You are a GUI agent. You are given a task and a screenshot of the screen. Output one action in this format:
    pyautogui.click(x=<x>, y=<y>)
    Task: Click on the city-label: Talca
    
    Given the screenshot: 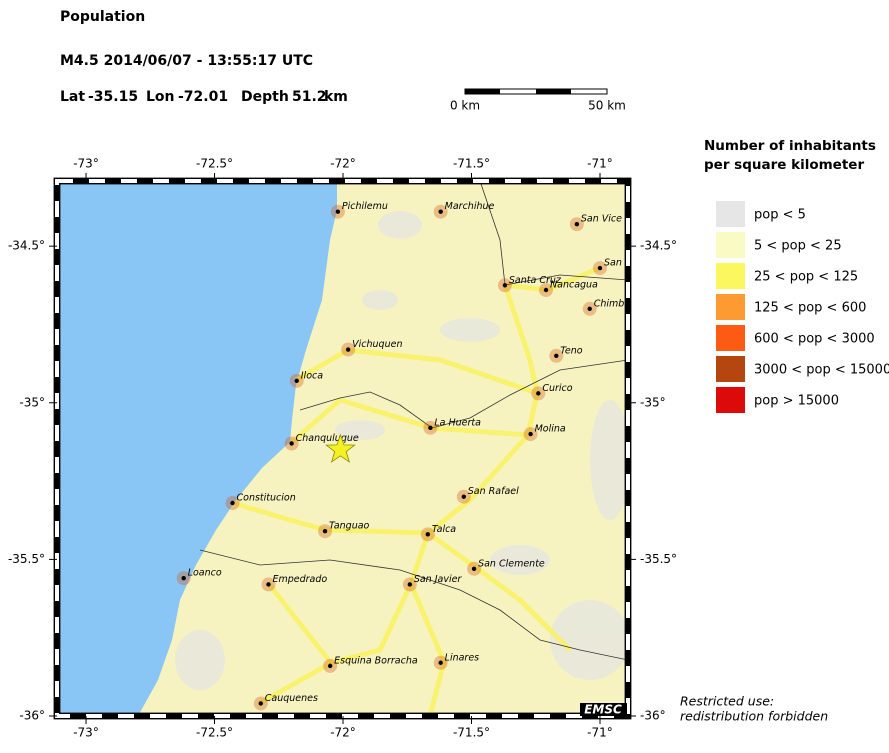 What is the action you would take?
    pyautogui.click(x=444, y=529)
    